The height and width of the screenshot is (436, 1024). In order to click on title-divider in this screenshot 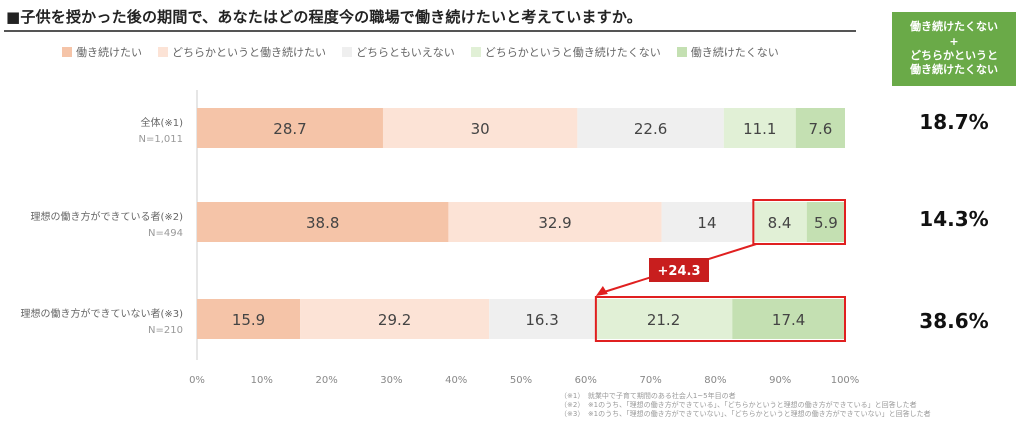, I will do `click(430, 31)`.